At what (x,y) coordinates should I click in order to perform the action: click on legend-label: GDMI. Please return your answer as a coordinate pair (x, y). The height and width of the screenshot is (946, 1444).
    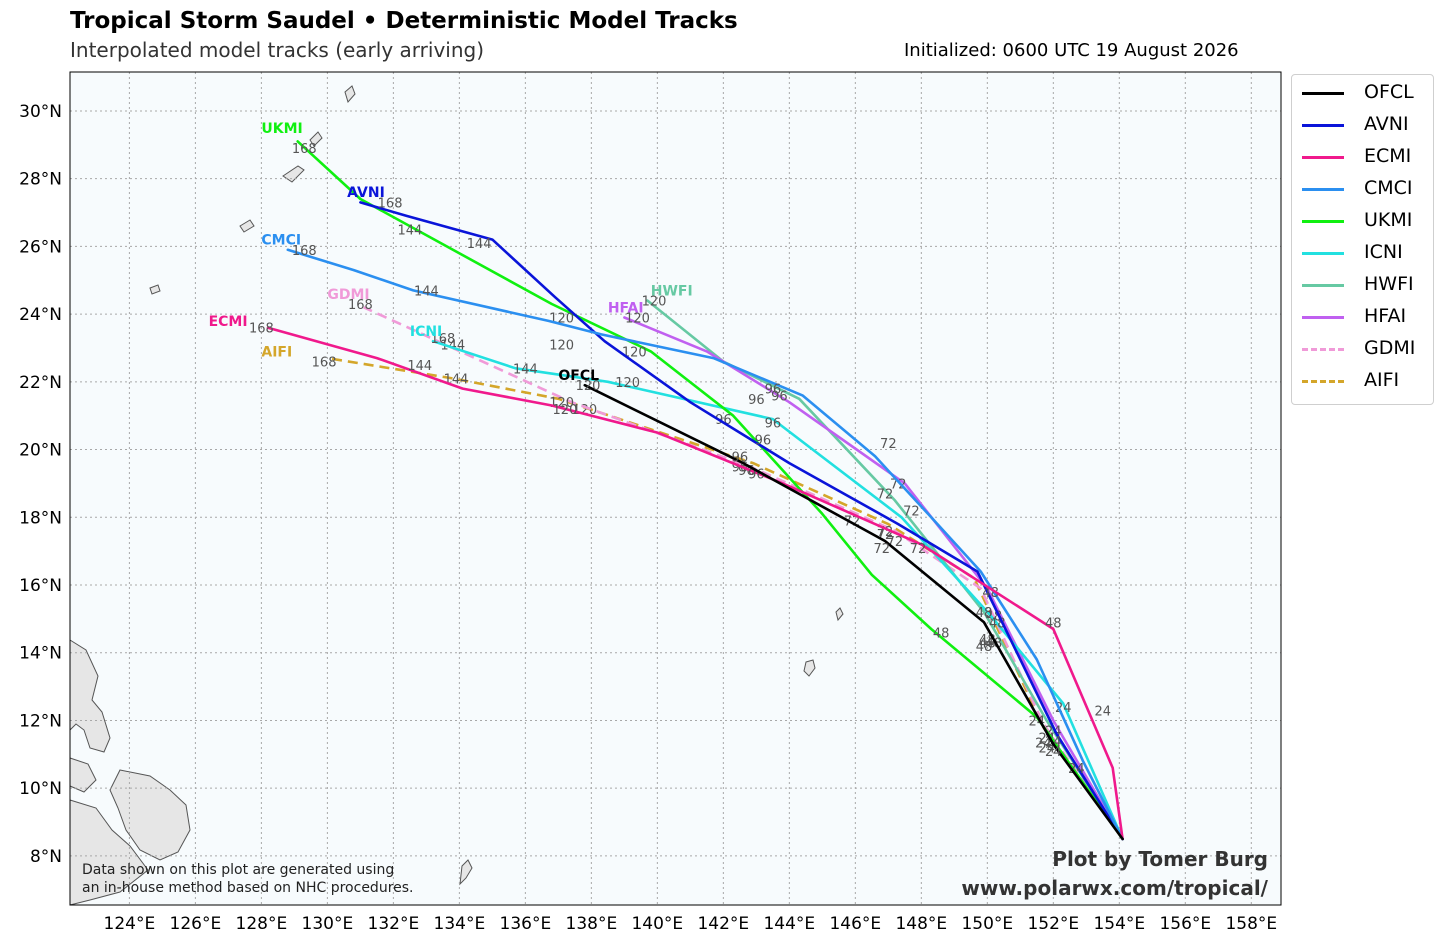
    Looking at the image, I should click on (1390, 348).